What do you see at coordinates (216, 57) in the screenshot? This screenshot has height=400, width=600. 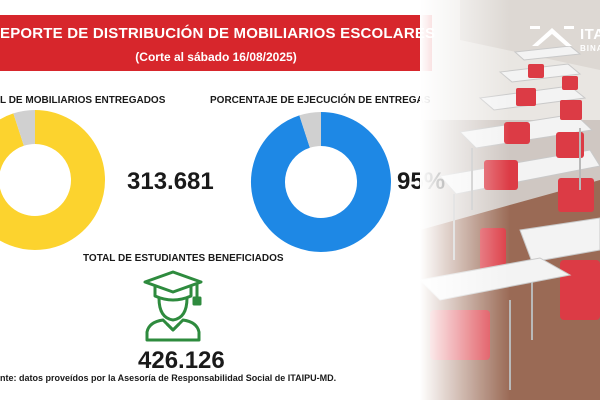 I see `report-subtitle: (Corte al sábado 16/08/2025)` at bounding box center [216, 57].